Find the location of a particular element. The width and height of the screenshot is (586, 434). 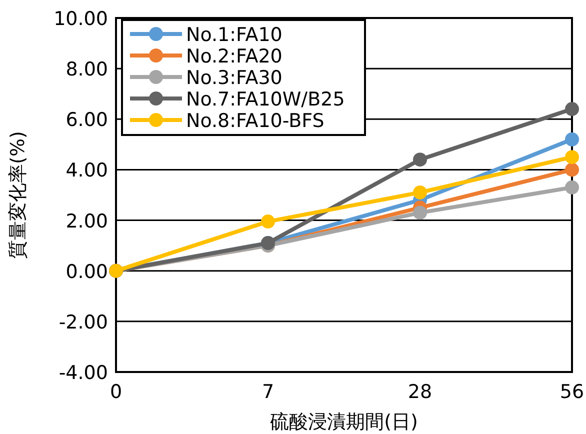

x-tick-label: 28 is located at coordinates (420, 392).